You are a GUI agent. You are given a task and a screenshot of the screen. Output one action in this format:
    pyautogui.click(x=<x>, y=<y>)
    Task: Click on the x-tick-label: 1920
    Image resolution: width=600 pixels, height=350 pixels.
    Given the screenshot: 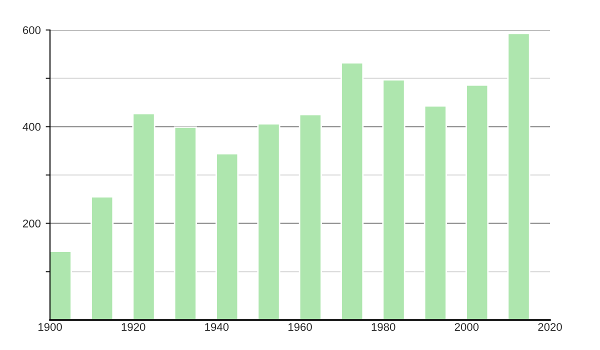 What is the action you would take?
    pyautogui.click(x=134, y=327)
    